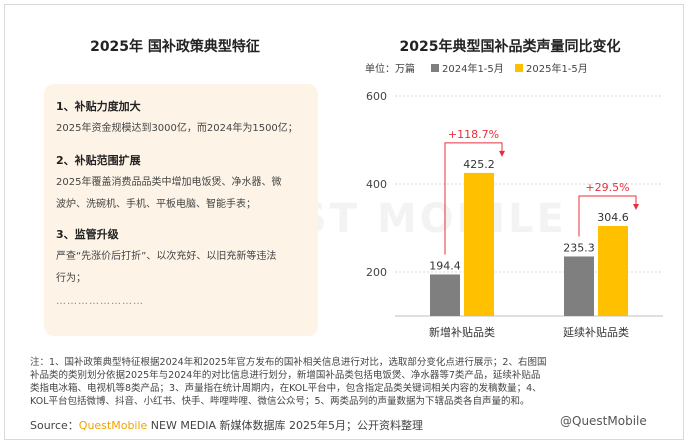 The height and width of the screenshot is (446, 690). Describe the element at coordinates (596, 332) in the screenshot. I see `x-category-label: 延续补贴品类` at that location.